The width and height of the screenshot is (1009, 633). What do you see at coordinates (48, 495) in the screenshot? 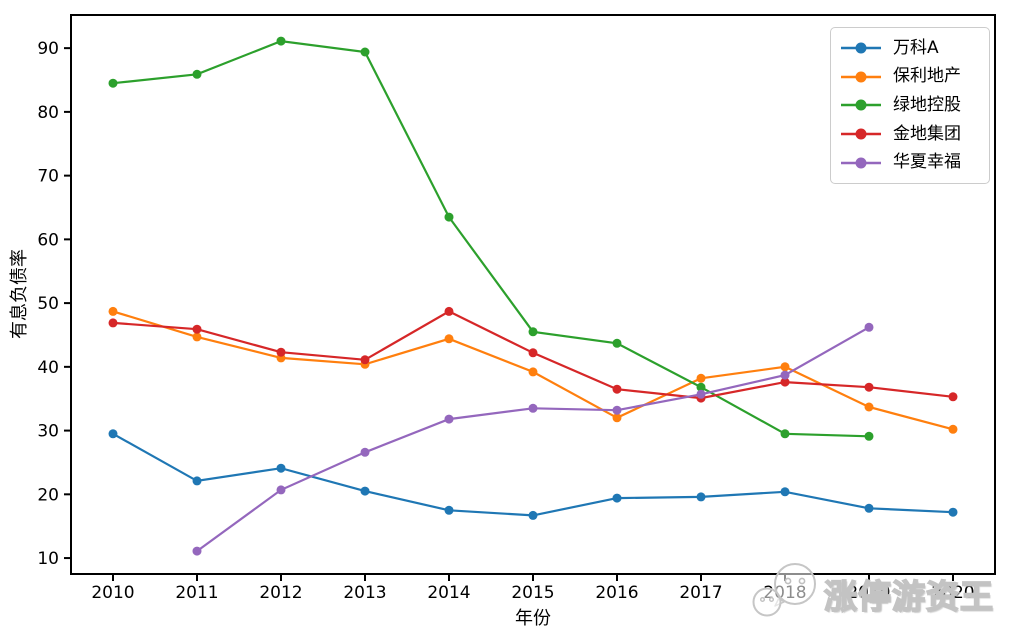
I see `y-tick-label: 20` at bounding box center [48, 495].